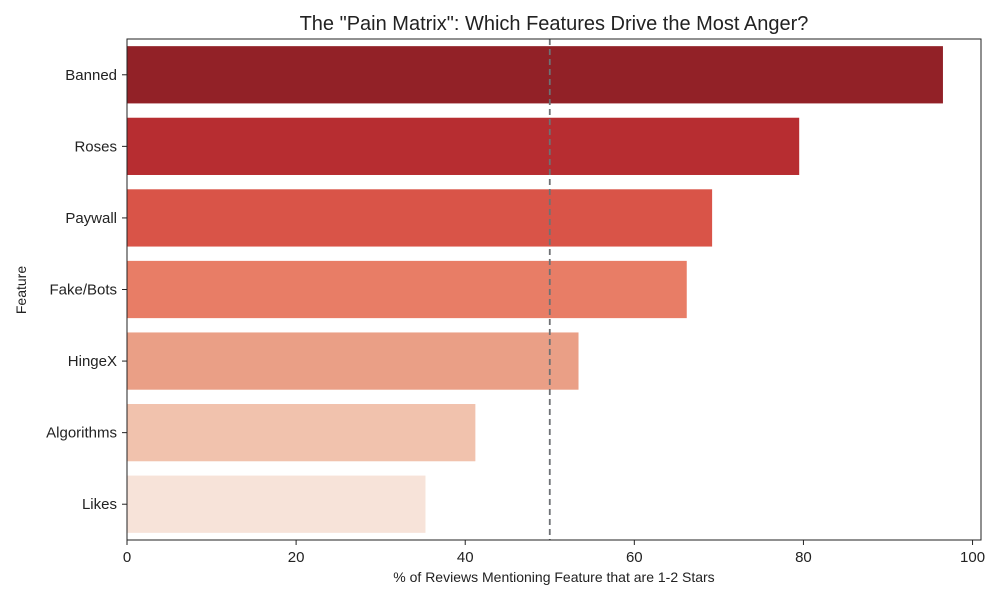 Image resolution: width=1000 pixels, height=605 pixels. I want to click on category-label-algorithms: Algorithms, so click(81, 433).